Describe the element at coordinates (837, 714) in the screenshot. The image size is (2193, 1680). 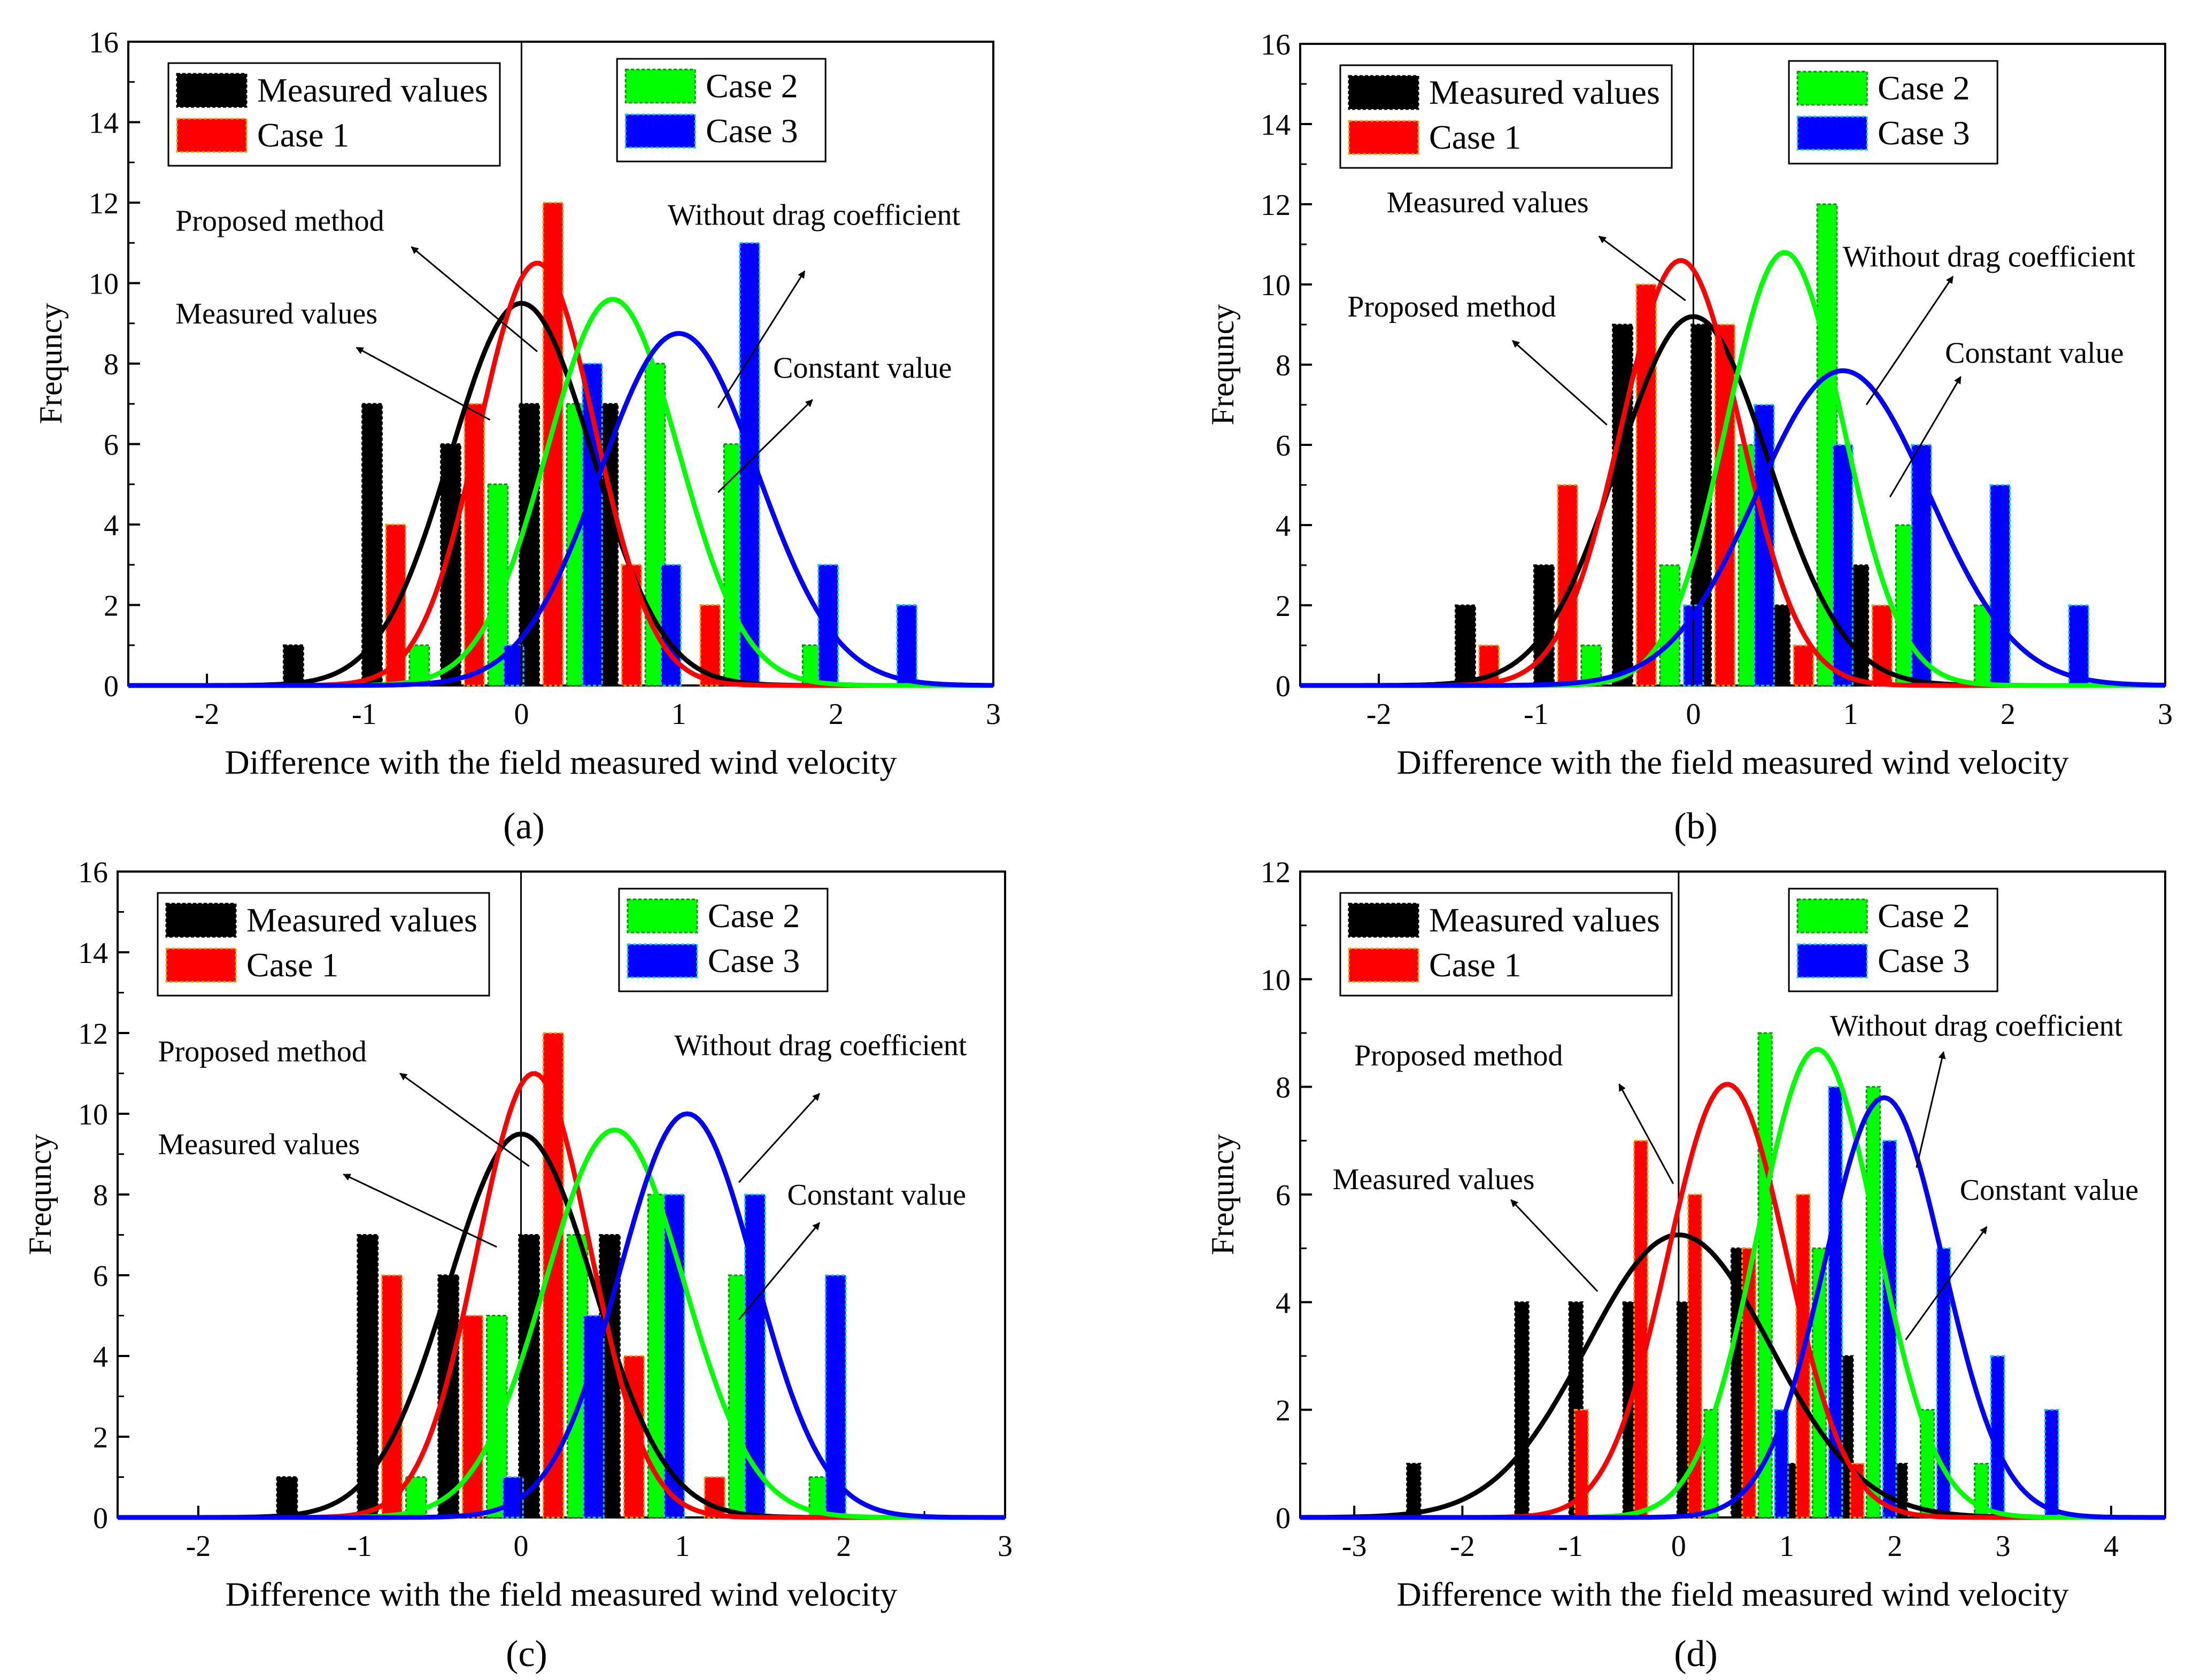
I see `x-tick-label: 2` at that location.